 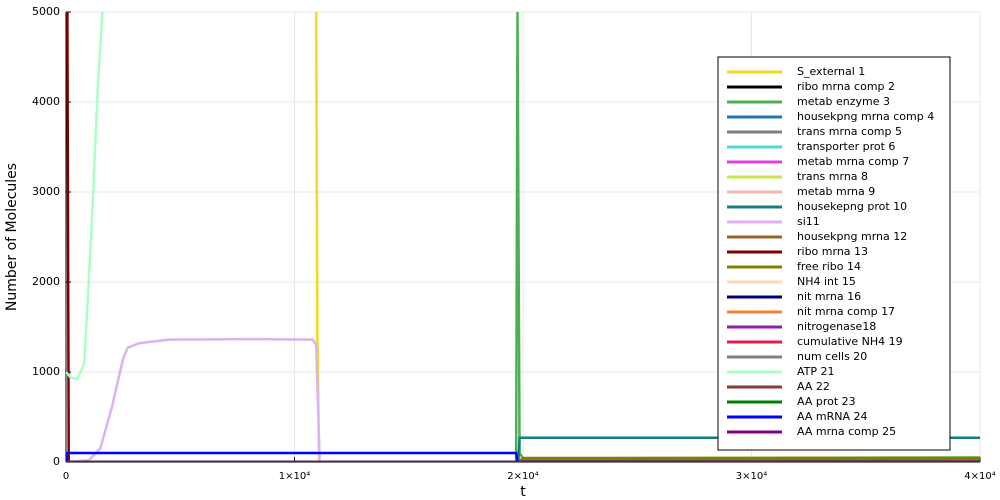 What do you see at coordinates (852, 206) in the screenshot?
I see `legend-label: housekepng prot 10` at bounding box center [852, 206].